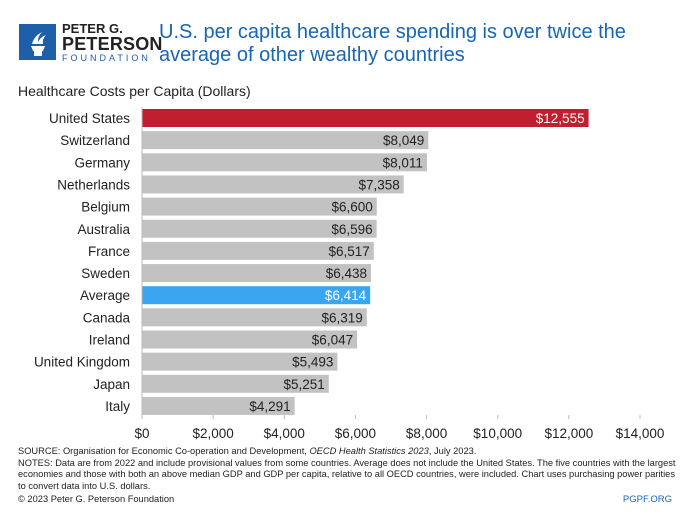  I want to click on logo-line1: PETER G., so click(92, 28).